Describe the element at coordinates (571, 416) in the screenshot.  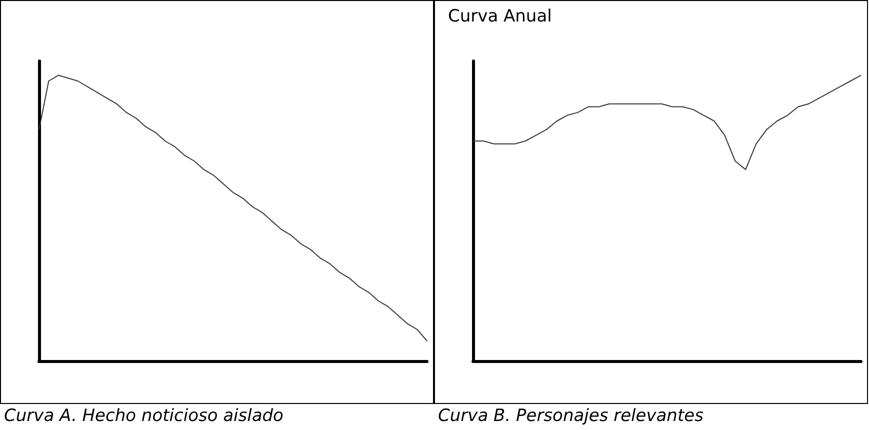
I see `text: Curva B. Personajes relevantes` at that location.